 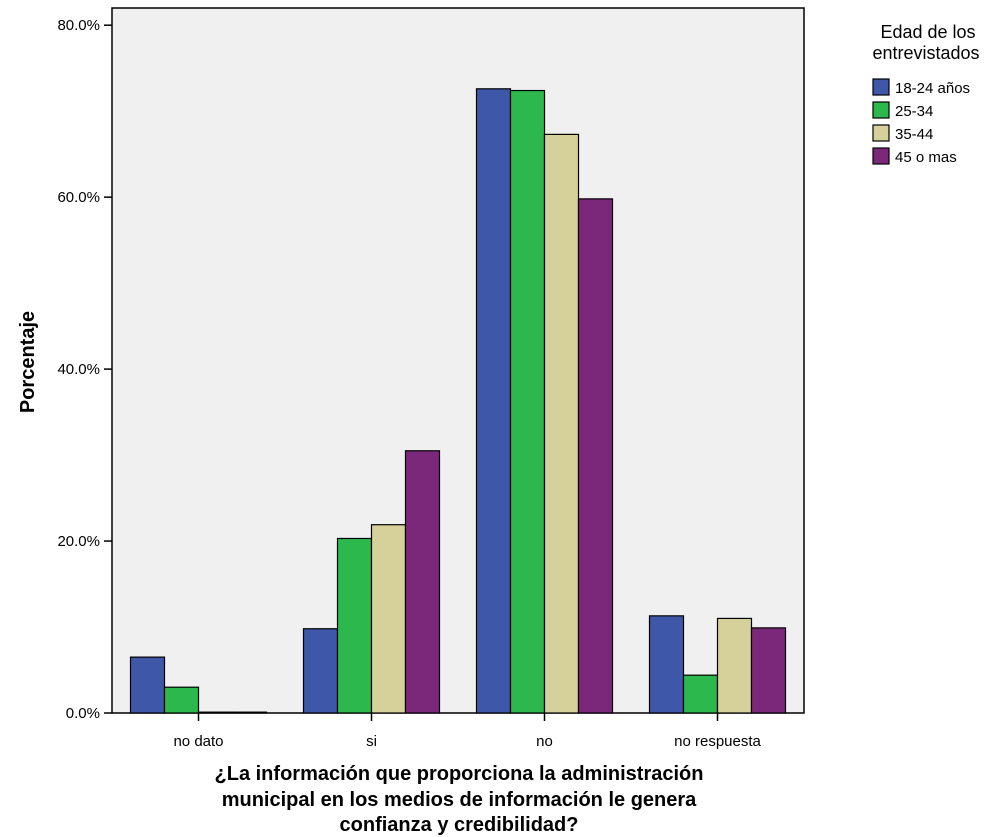 What do you see at coordinates (78, 369) in the screenshot?
I see `y-tick-label: 40.0%` at bounding box center [78, 369].